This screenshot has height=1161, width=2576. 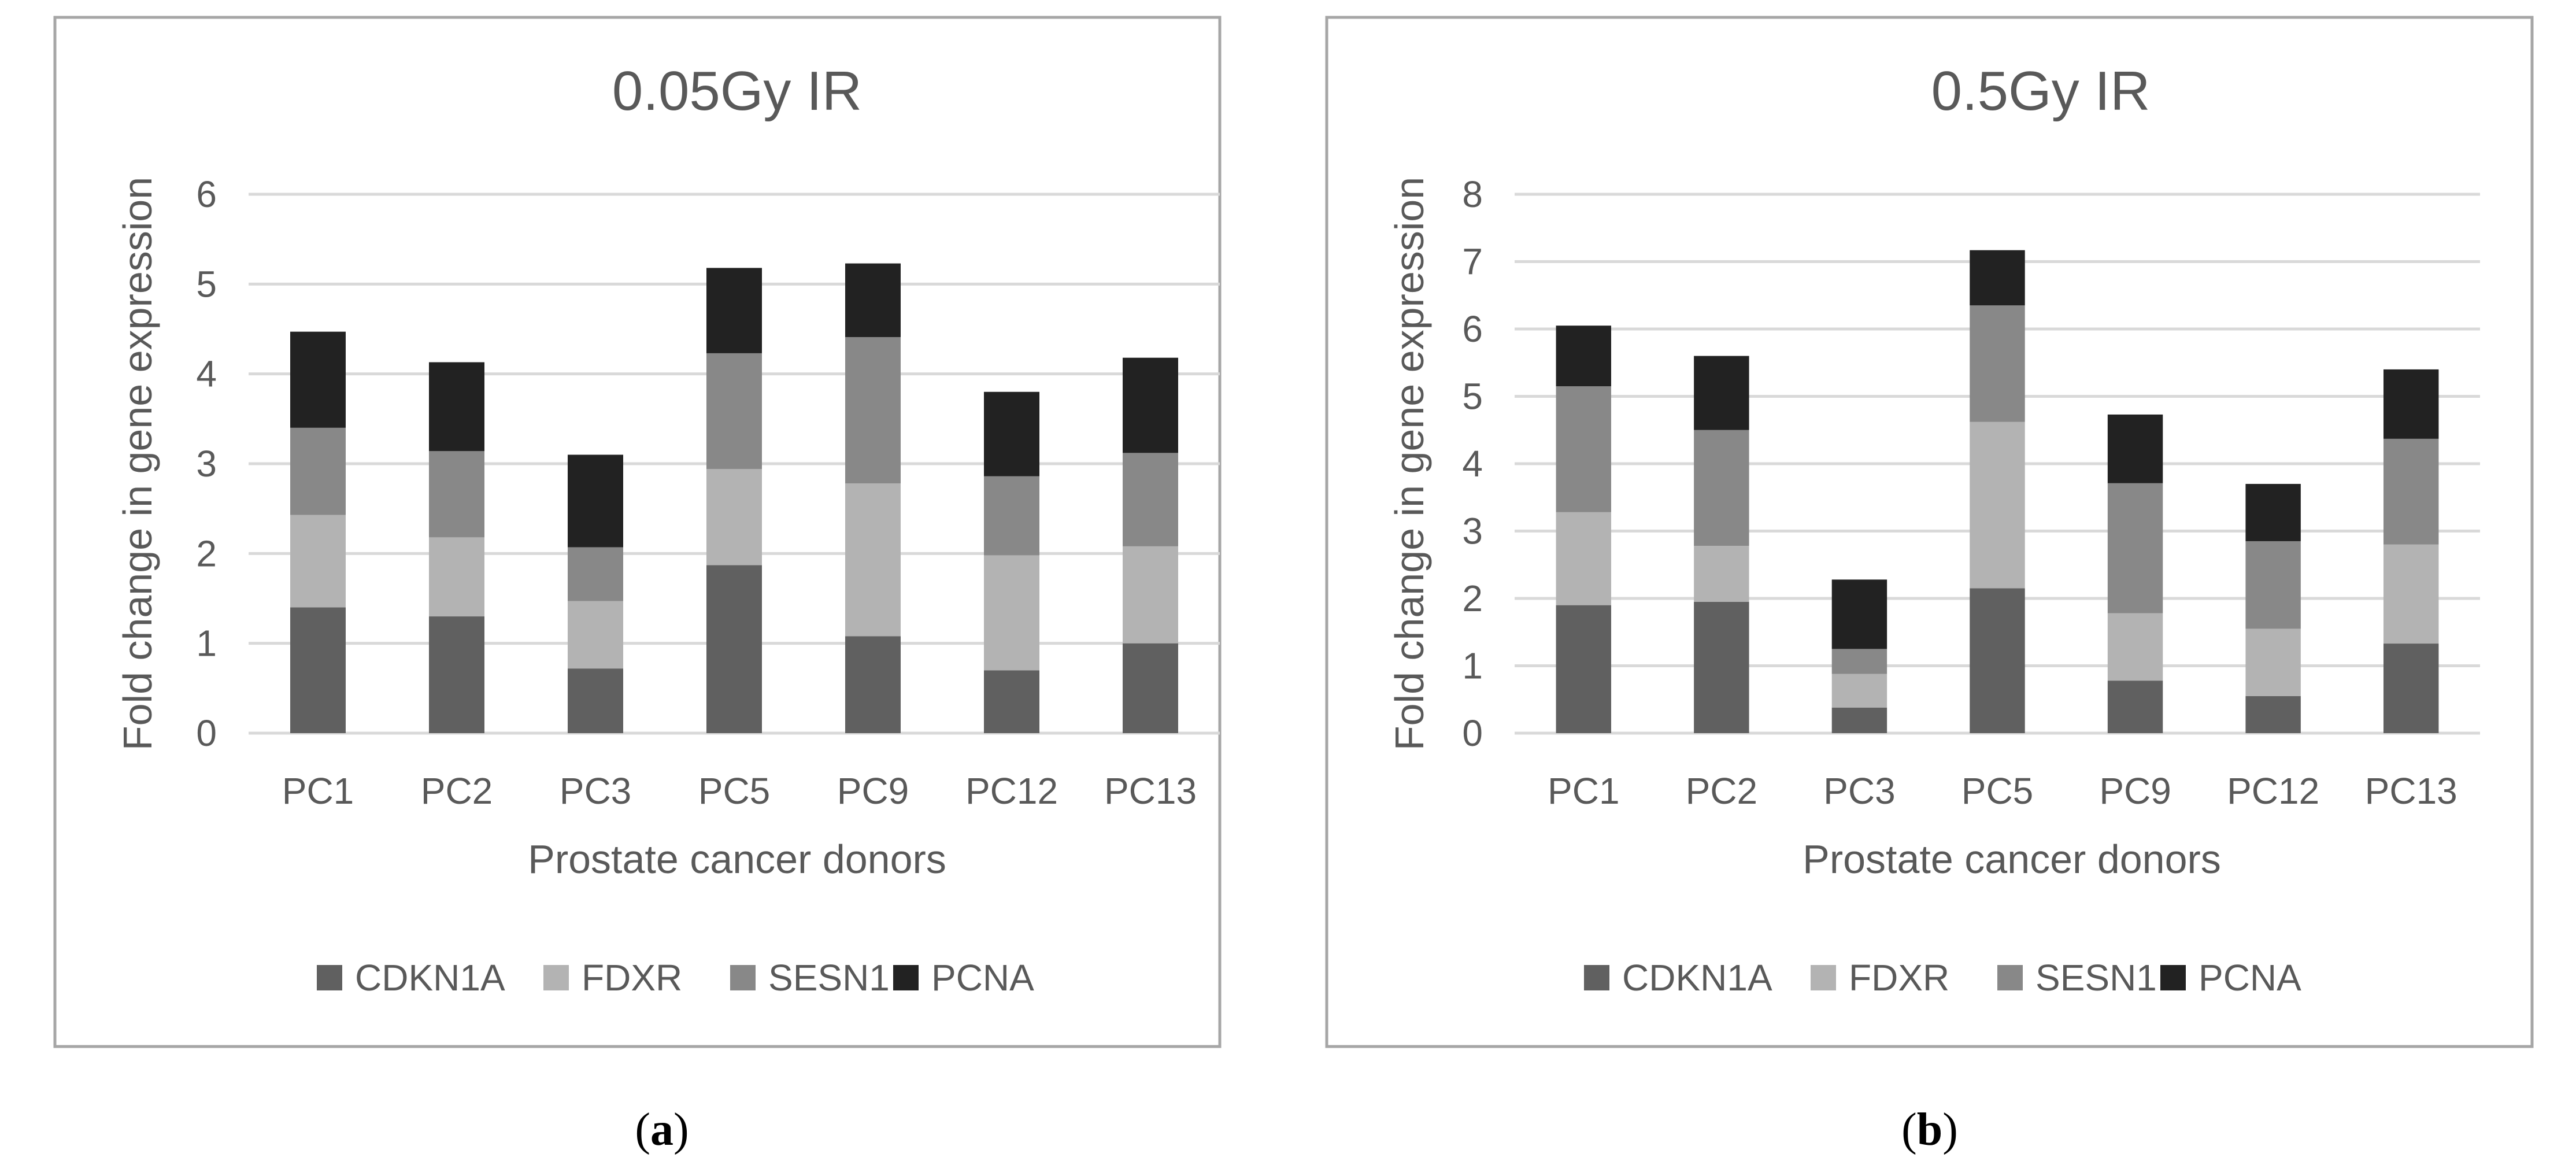 I want to click on legend-label: CDKN1A, so click(x=1697, y=978).